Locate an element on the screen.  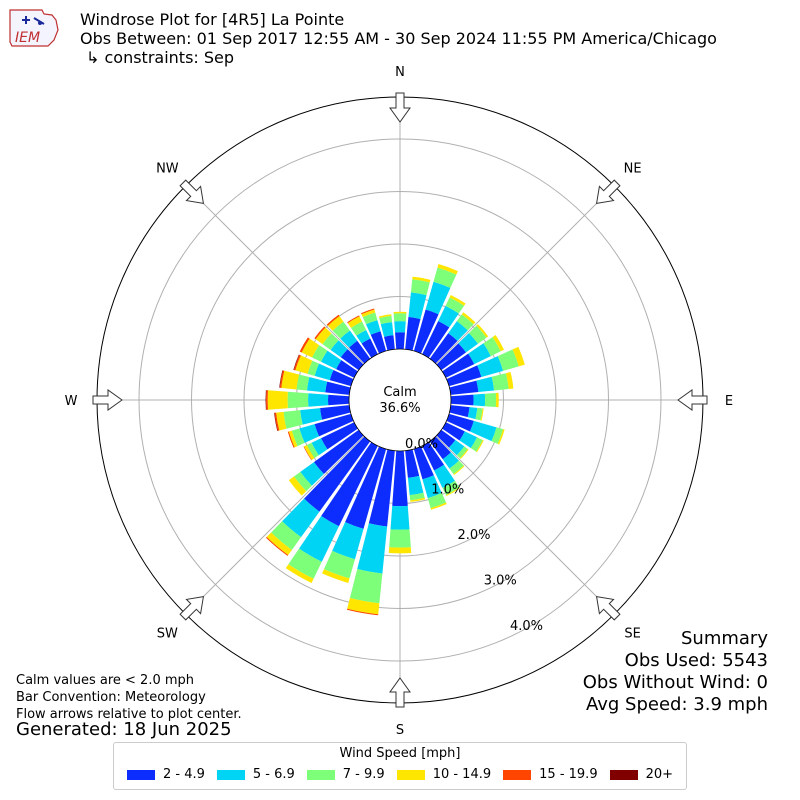
iem-logo: IEM is located at coordinates (34, 28).